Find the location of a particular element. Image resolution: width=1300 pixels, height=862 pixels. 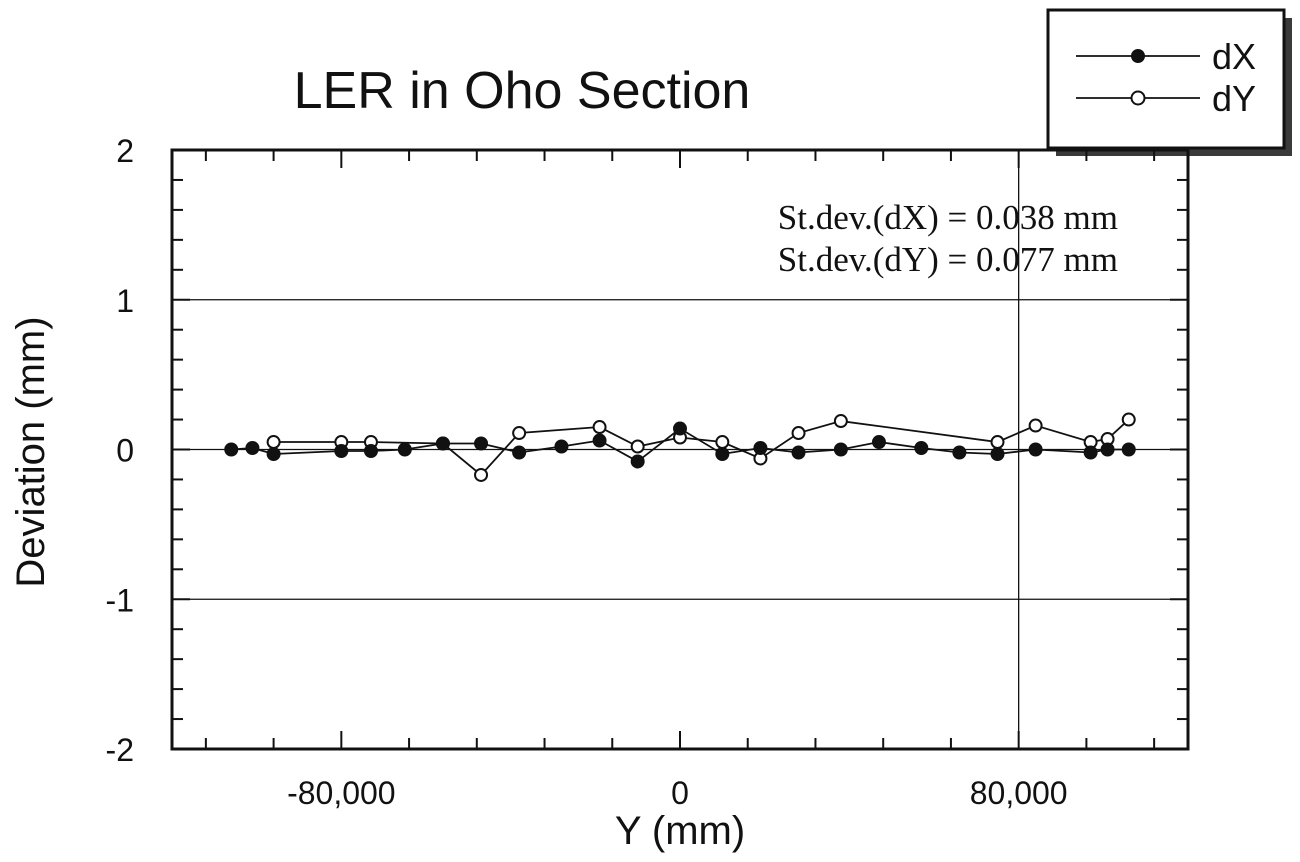

y-tick-label: 1 is located at coordinates (125, 301).